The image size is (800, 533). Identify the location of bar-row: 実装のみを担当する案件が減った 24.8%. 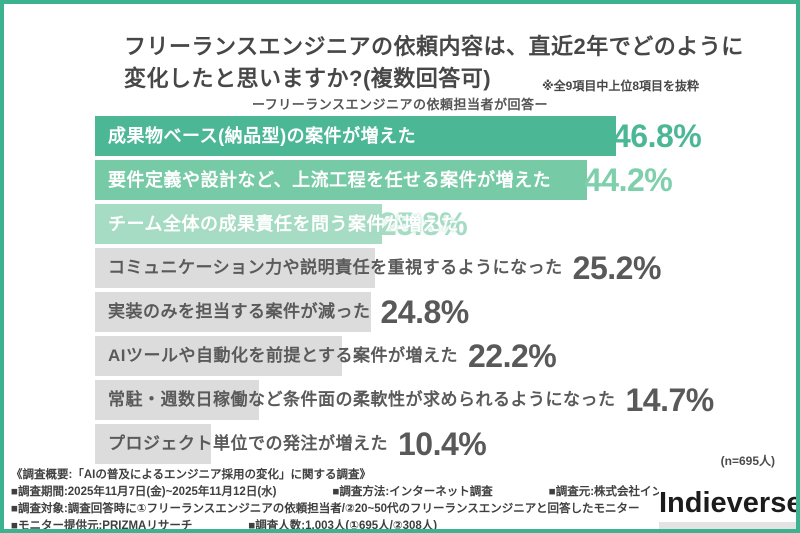
(440, 312).